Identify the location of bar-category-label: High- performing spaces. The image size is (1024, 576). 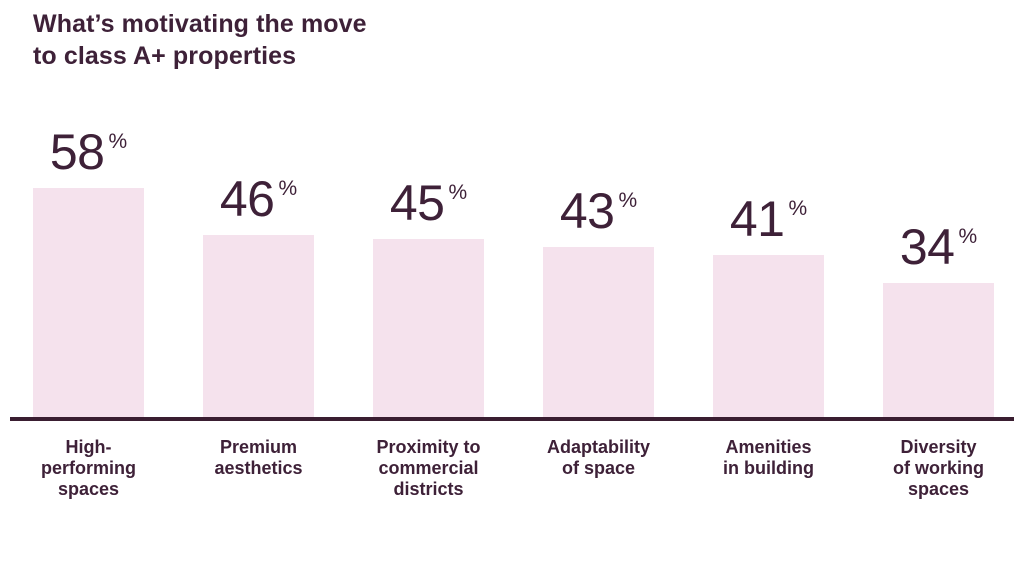
(88, 468).